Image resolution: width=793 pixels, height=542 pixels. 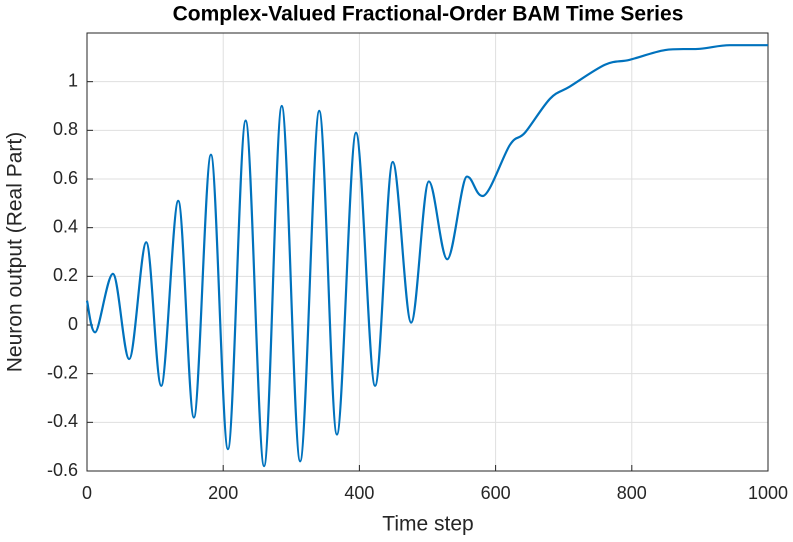 What do you see at coordinates (359, 493) in the screenshot?
I see `x-tick-label: 400` at bounding box center [359, 493].